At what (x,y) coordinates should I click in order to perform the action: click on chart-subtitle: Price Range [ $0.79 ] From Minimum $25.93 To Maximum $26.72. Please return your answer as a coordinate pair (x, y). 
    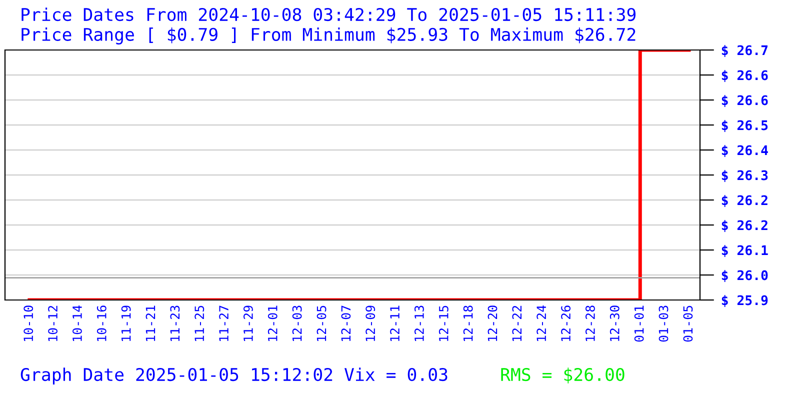
    Looking at the image, I should click on (329, 36).